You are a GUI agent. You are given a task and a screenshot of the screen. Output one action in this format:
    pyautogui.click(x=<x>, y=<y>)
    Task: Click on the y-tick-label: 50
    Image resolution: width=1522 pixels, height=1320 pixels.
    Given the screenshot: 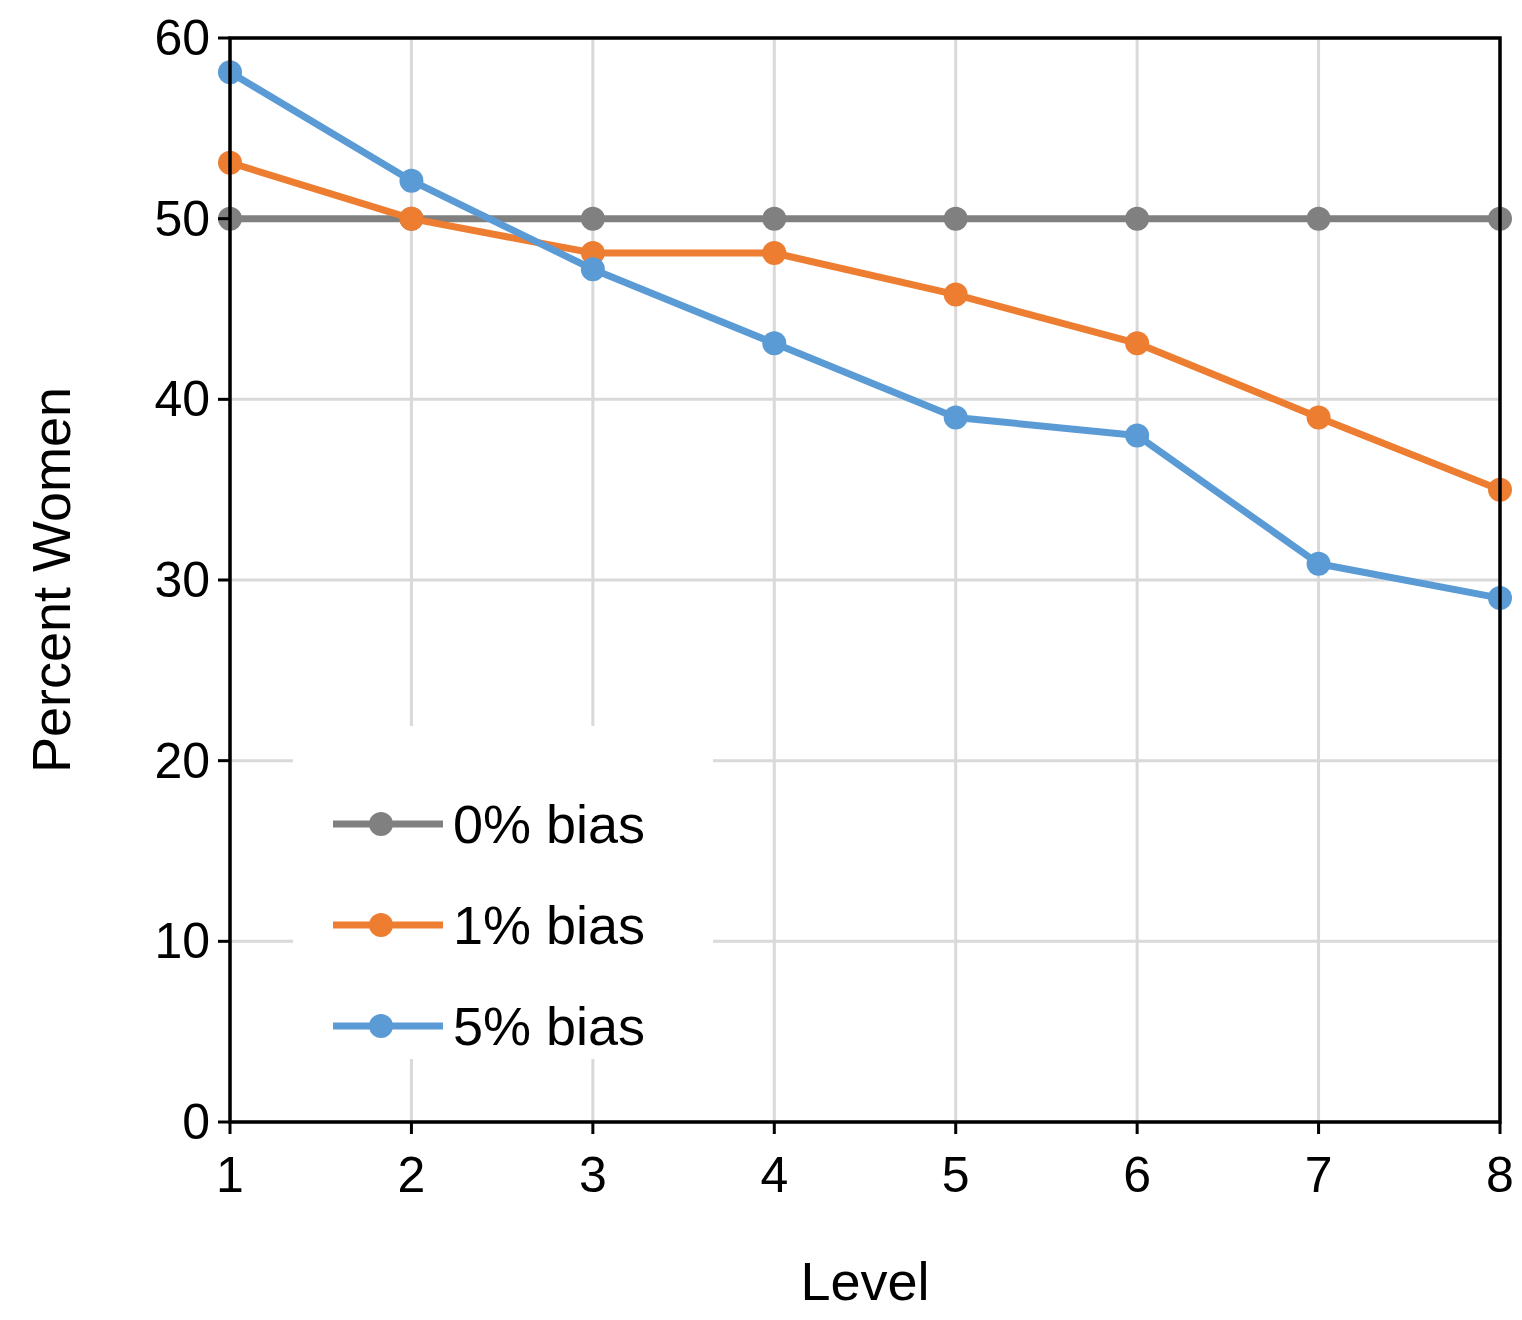 What is the action you would take?
    pyautogui.click(x=182, y=218)
    